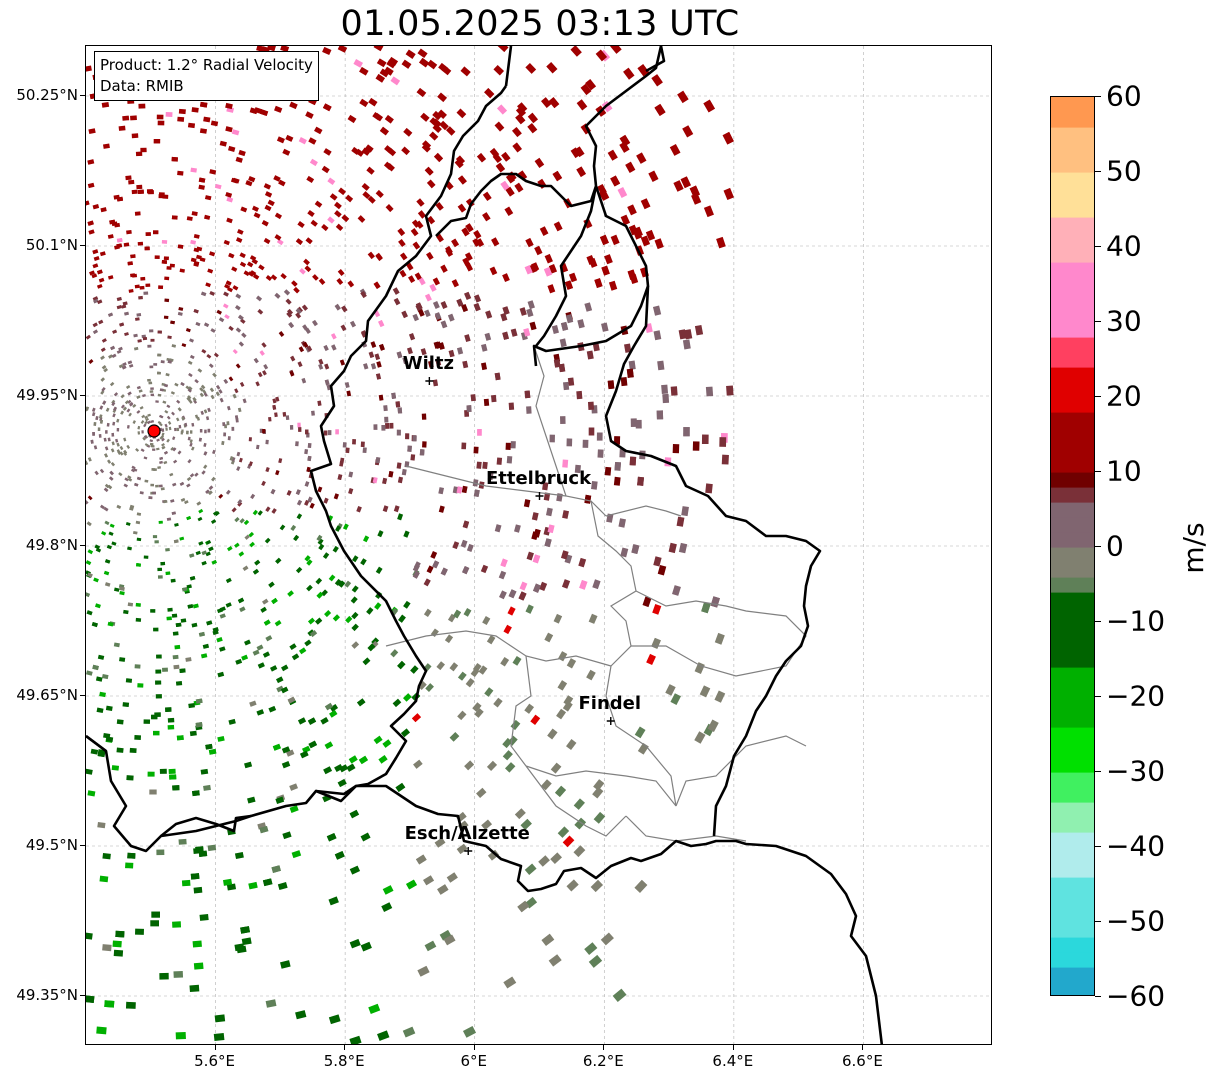 The image size is (1207, 1081). Describe the element at coordinates (82, 695) in the screenshot. I see `lat-tick` at that location.